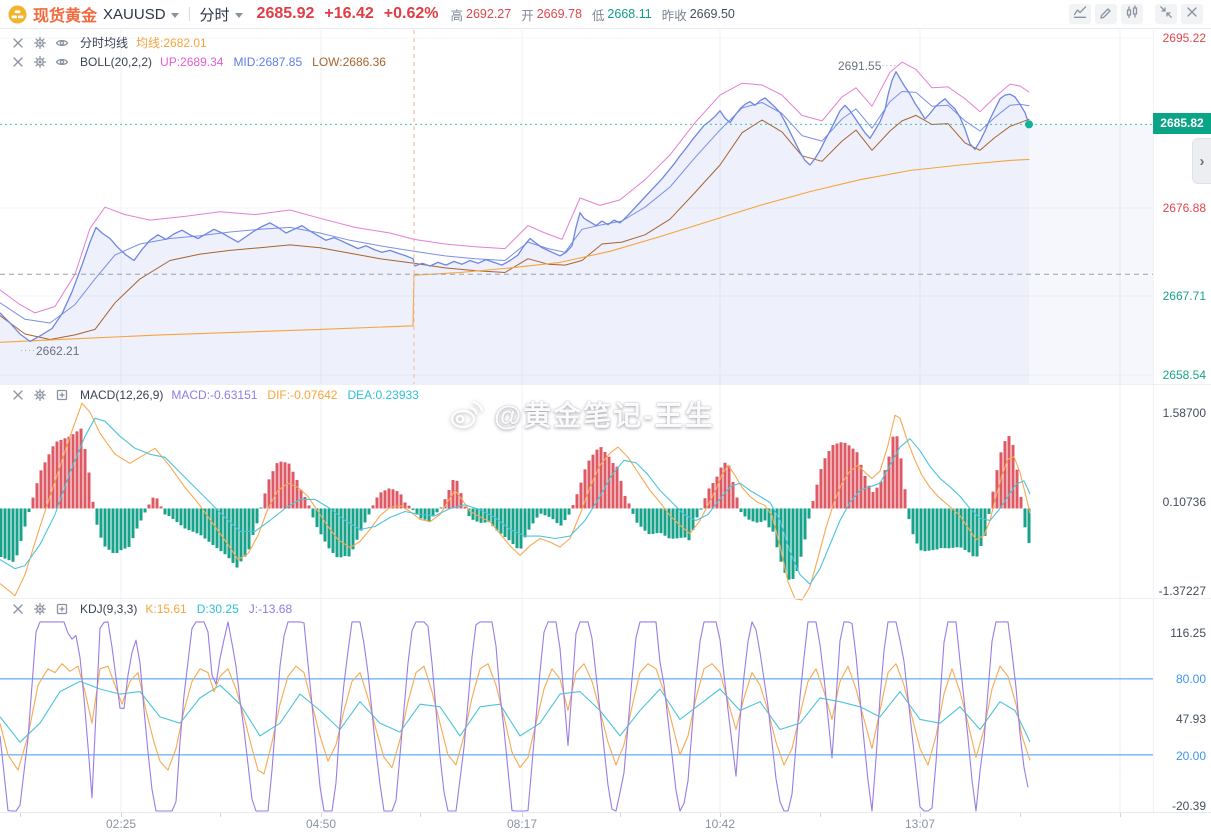 This screenshot has height=834, width=1211. I want to click on stat-label: 低, so click(598, 15).